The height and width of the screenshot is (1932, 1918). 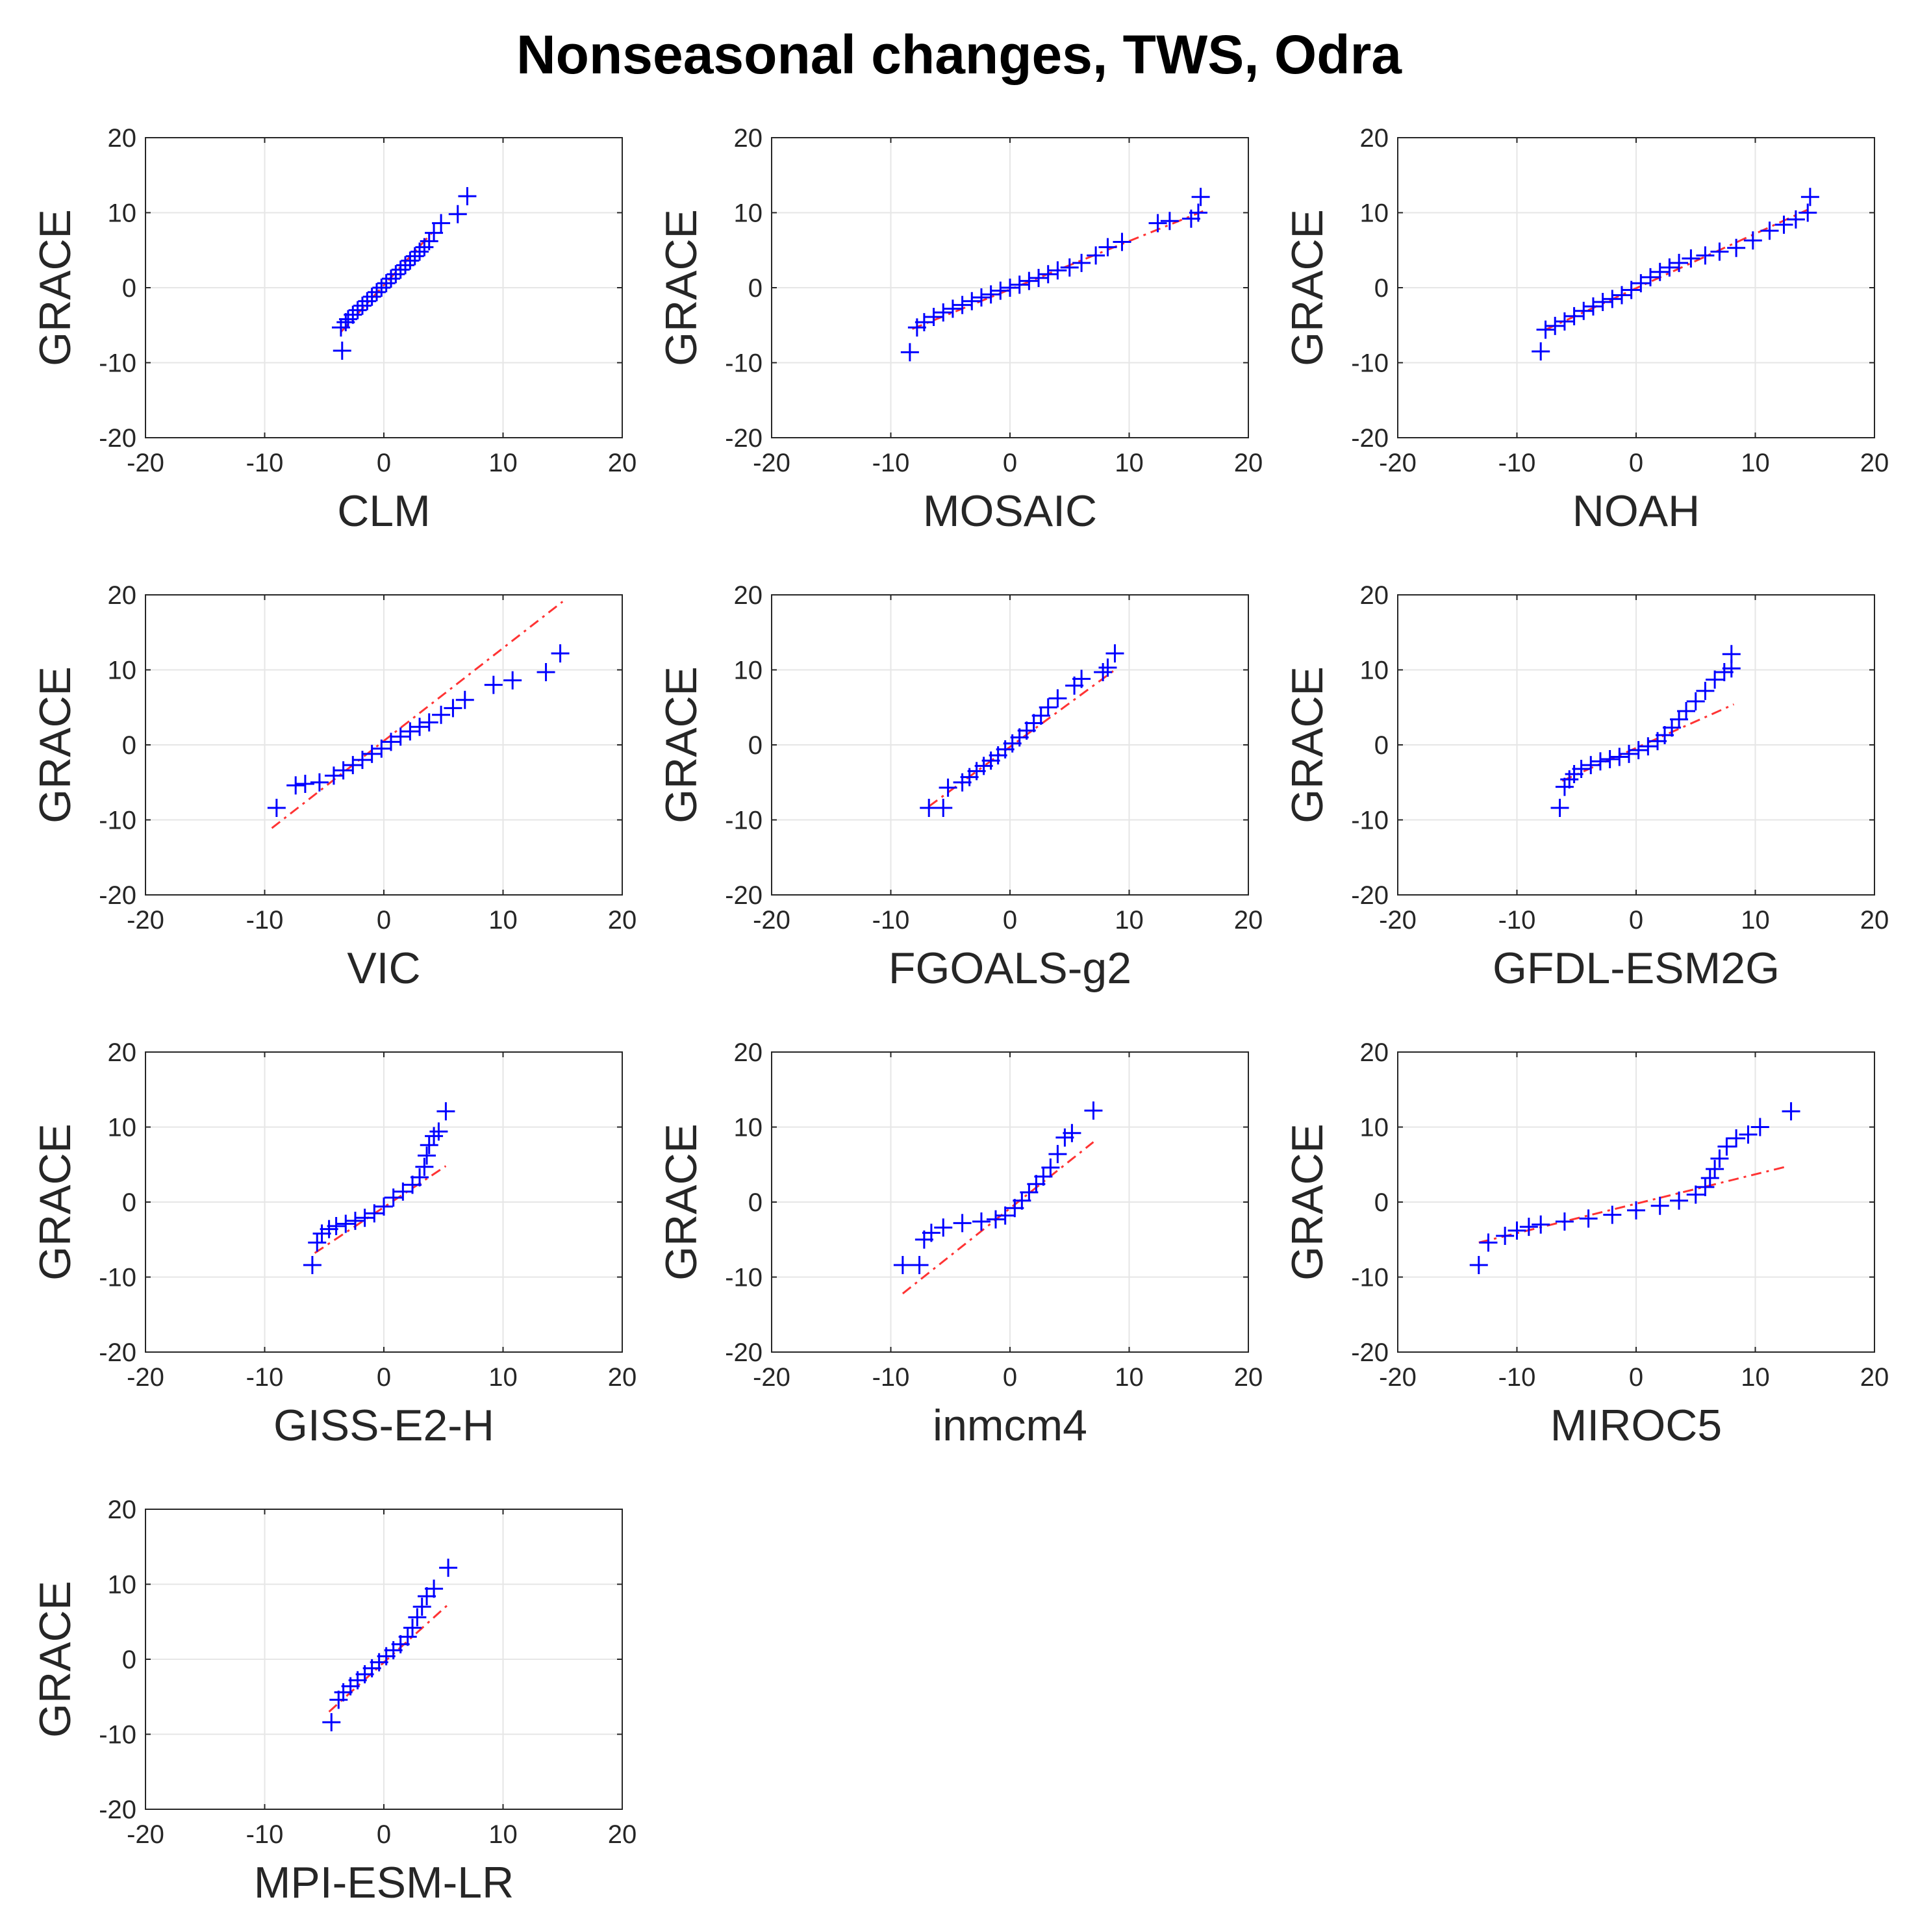 I want to click on subplot-clm: -20 -10 0 10 20 -20 -10 0 10 20 CLM GRACE, so click(x=334, y=330).